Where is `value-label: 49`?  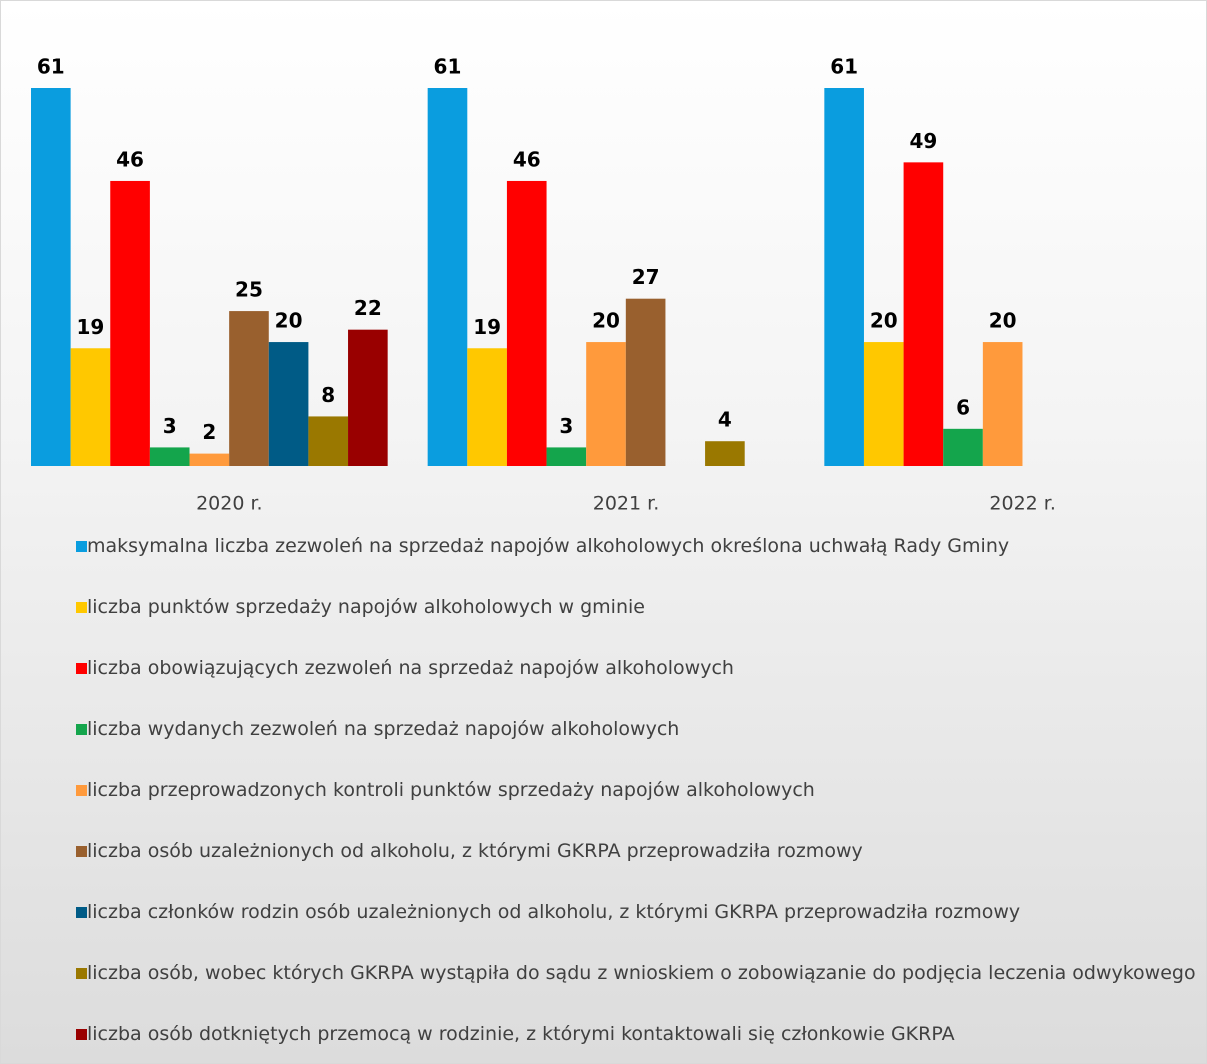 value-label: 49 is located at coordinates (923, 141).